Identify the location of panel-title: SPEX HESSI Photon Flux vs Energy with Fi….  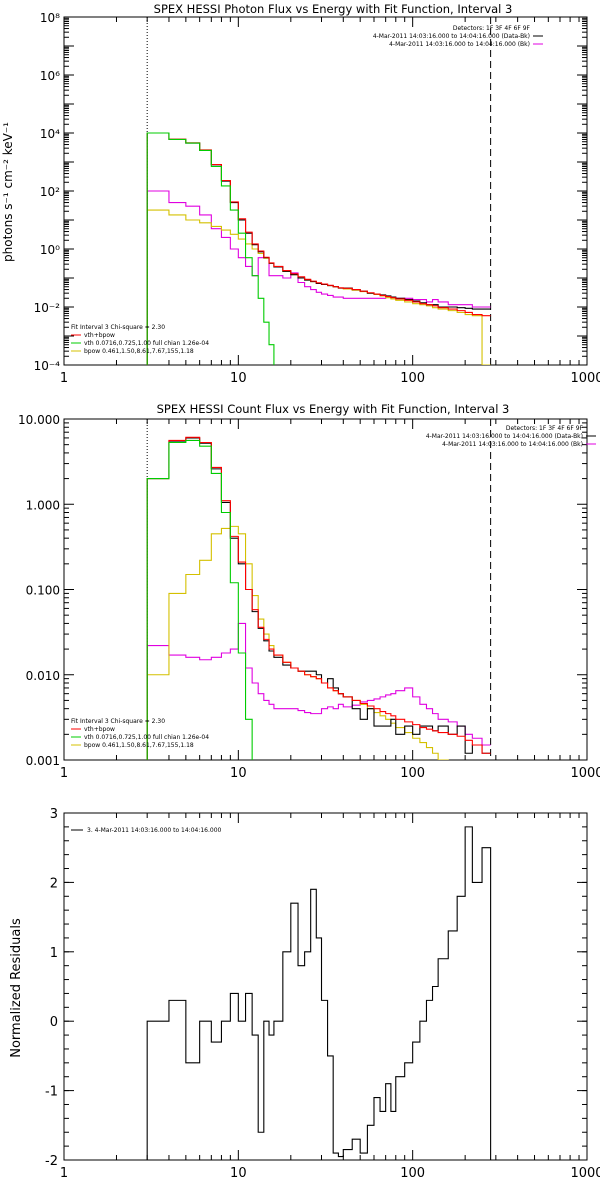
(333, 9).